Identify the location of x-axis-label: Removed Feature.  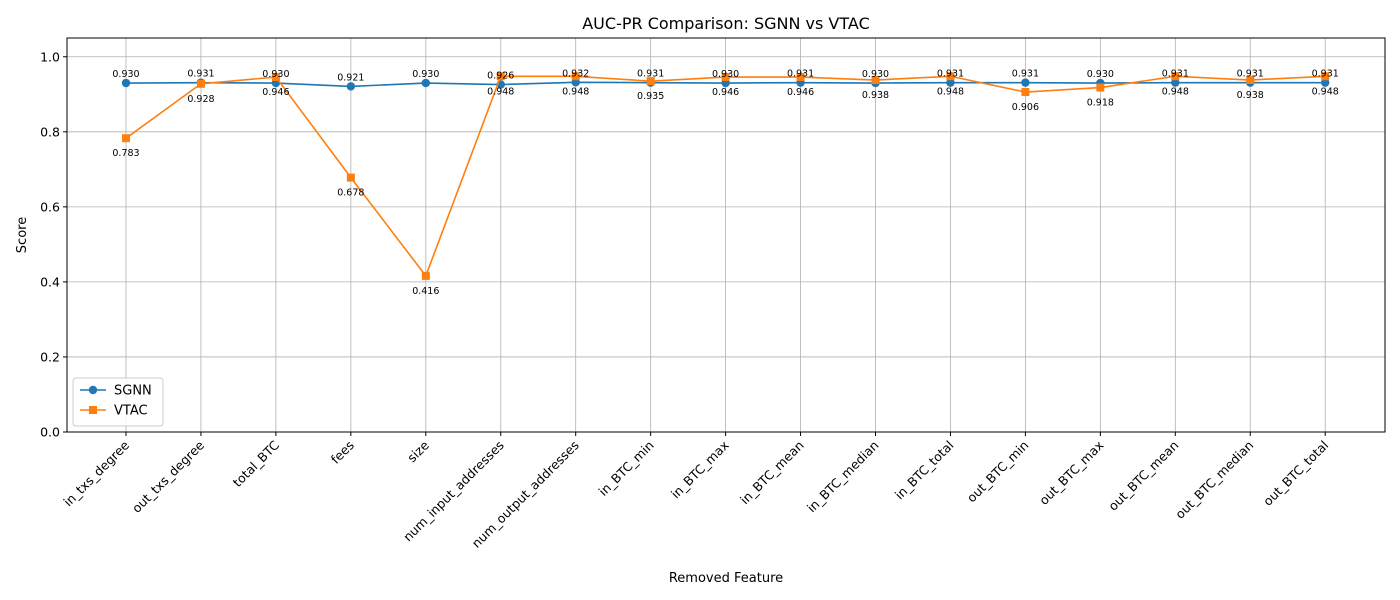
(726, 578).